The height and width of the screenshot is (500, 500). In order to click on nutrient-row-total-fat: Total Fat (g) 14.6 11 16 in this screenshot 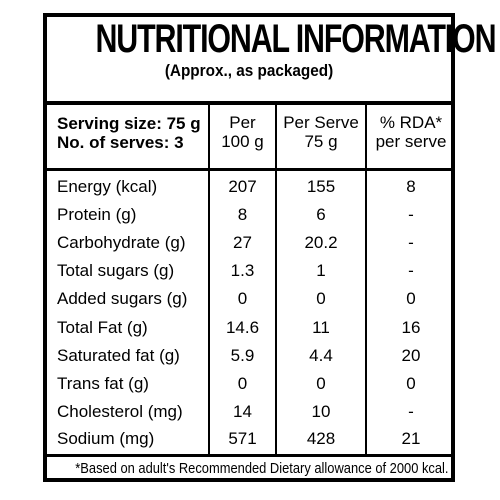, I will do `click(249, 328)`.